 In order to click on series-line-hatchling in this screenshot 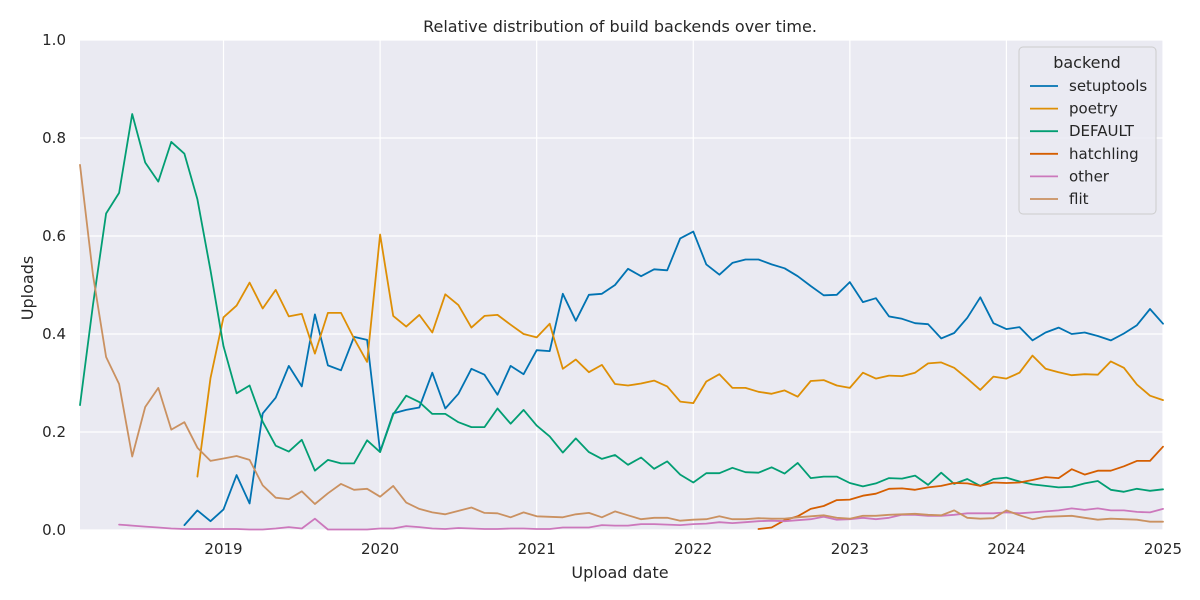, I will do `click(960, 487)`.